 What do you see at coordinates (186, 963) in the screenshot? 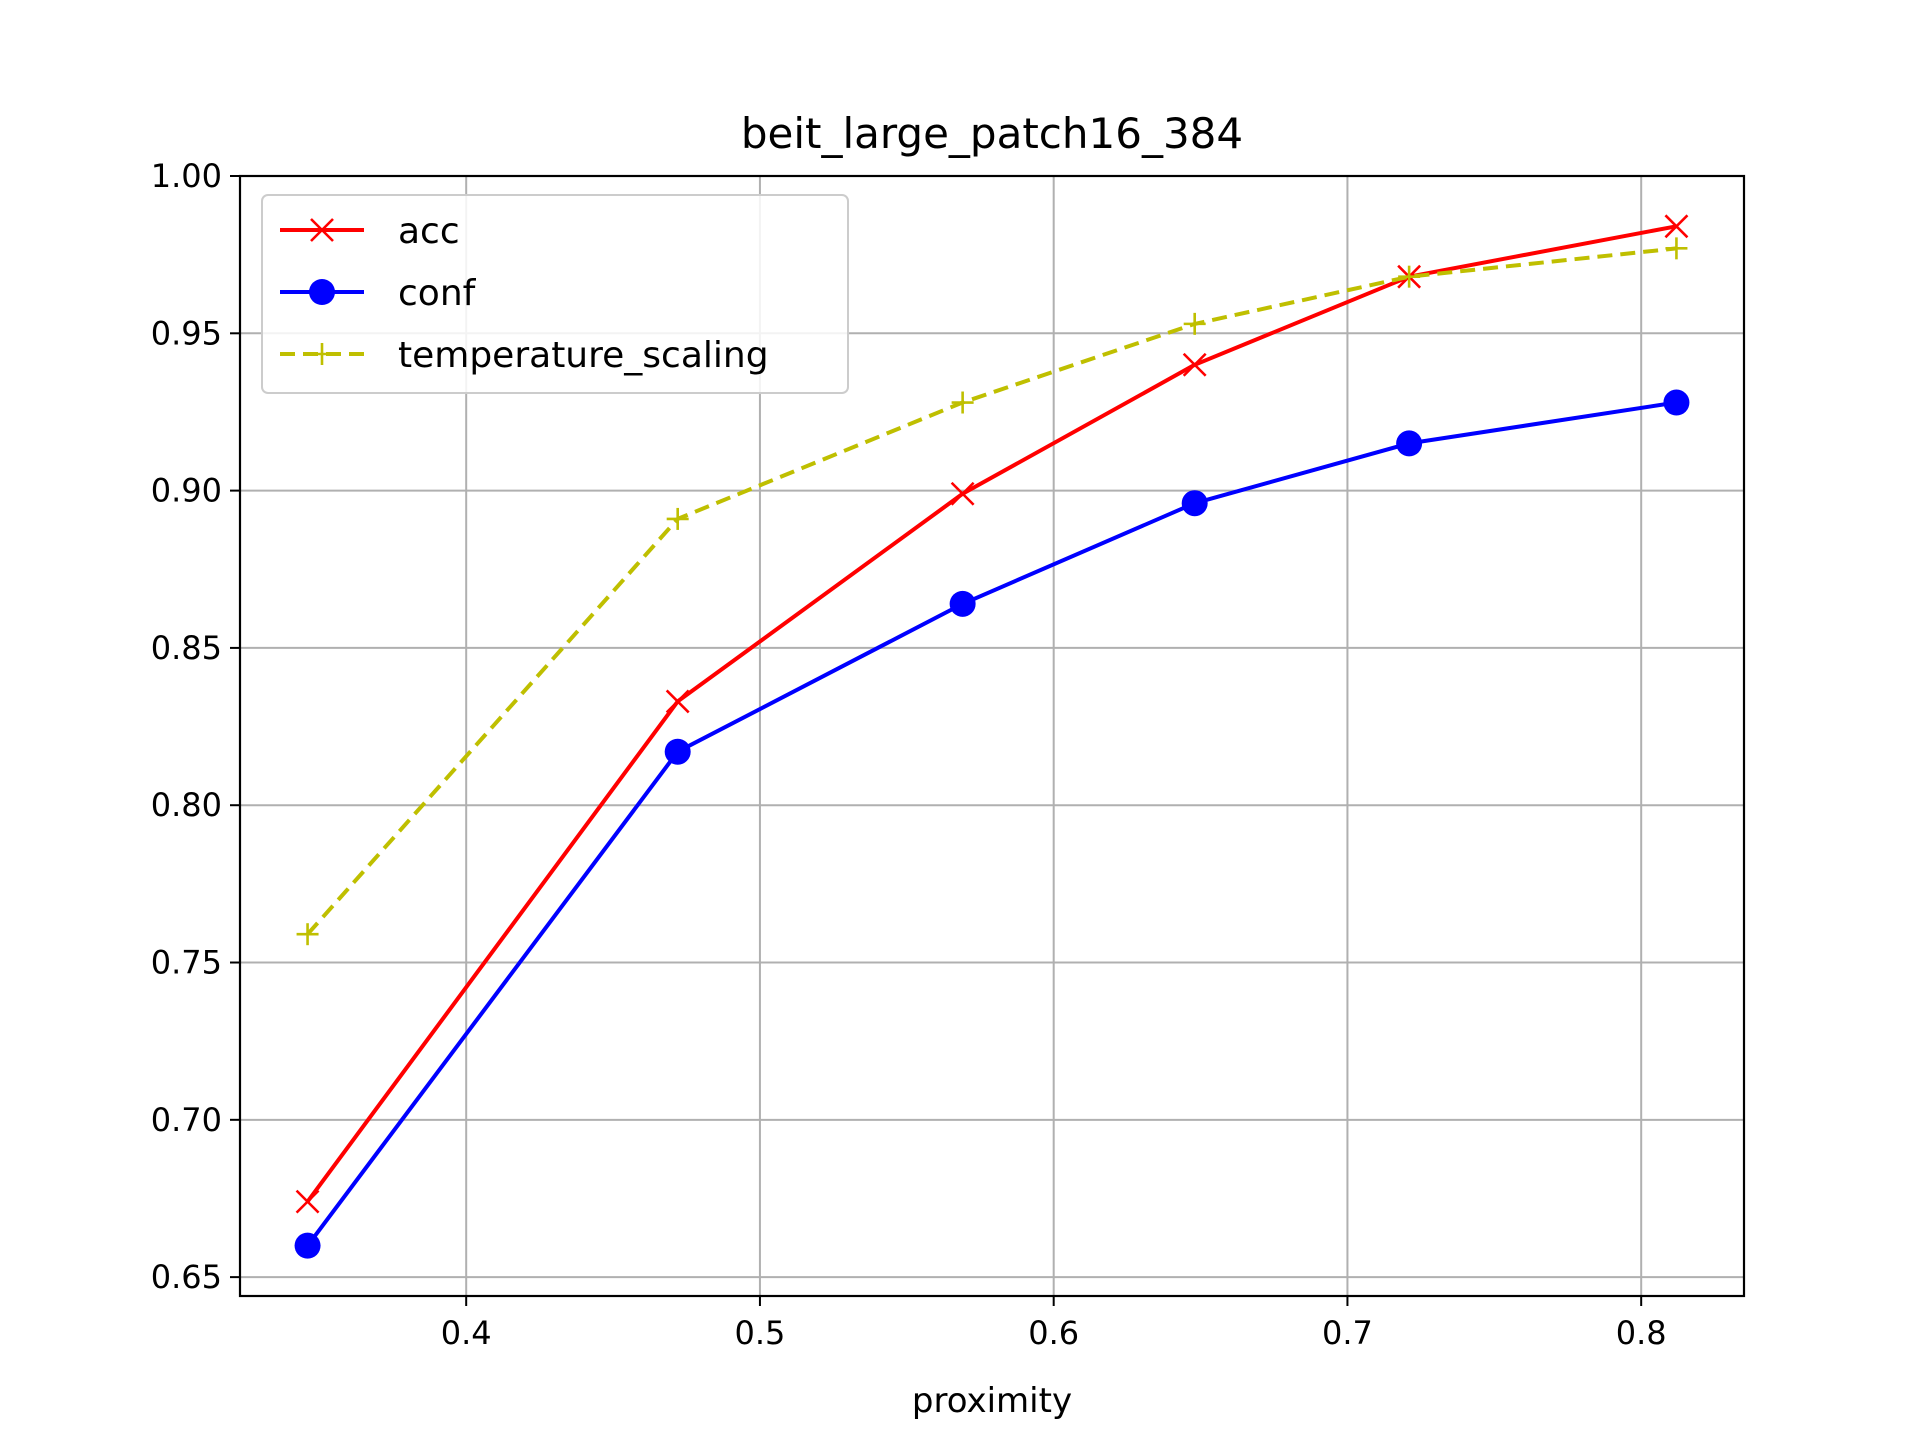
I see `y-tick-label: 0.75` at bounding box center [186, 963].